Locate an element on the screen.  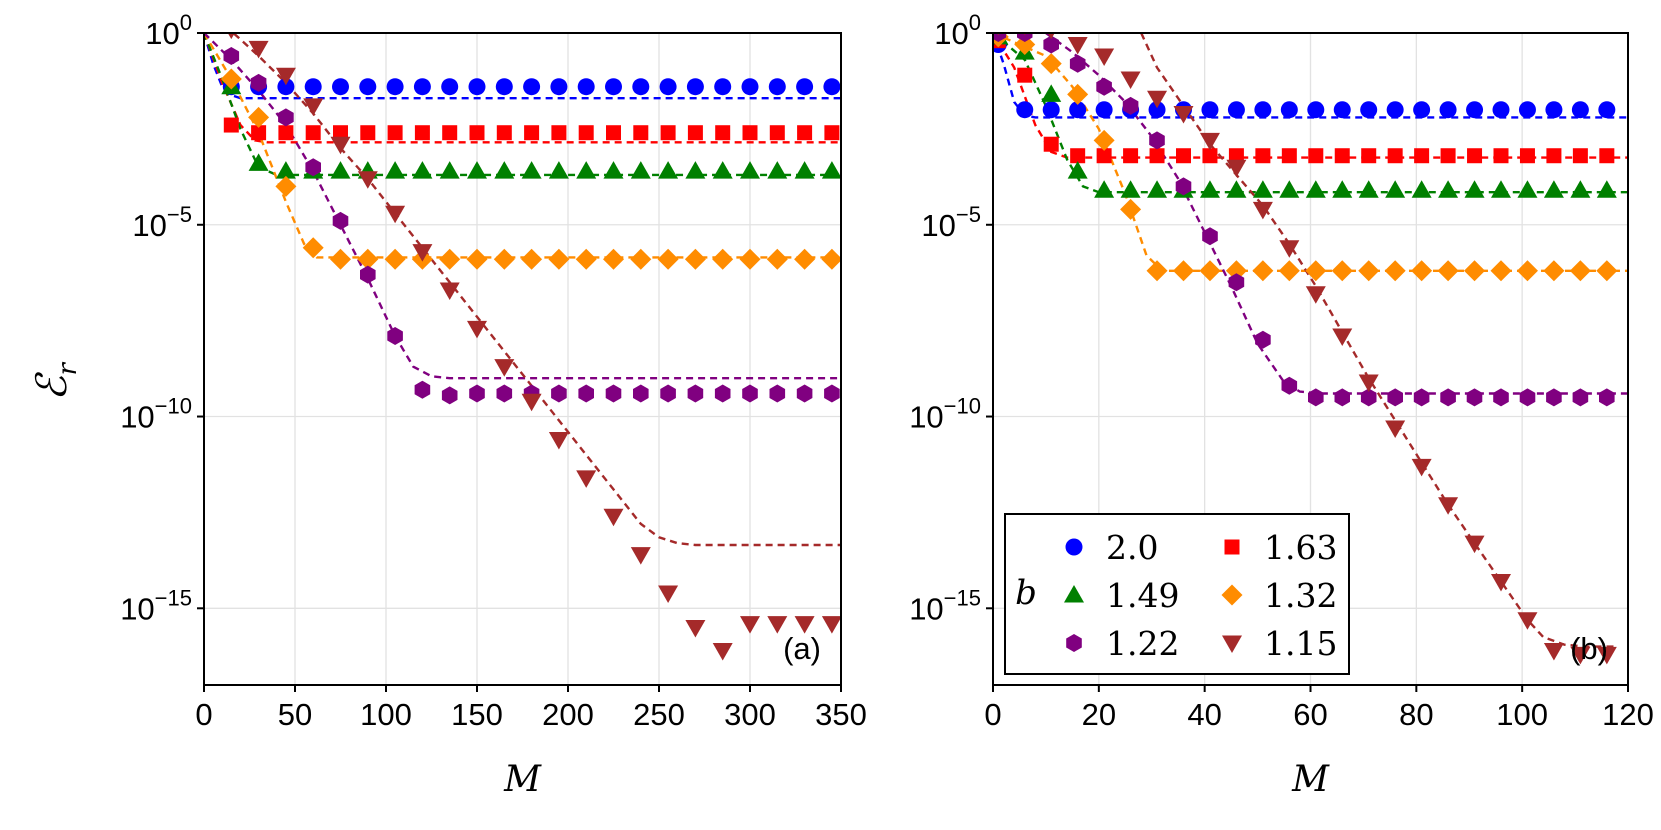
legend-entry: 1.15 is located at coordinates (1279, 643).